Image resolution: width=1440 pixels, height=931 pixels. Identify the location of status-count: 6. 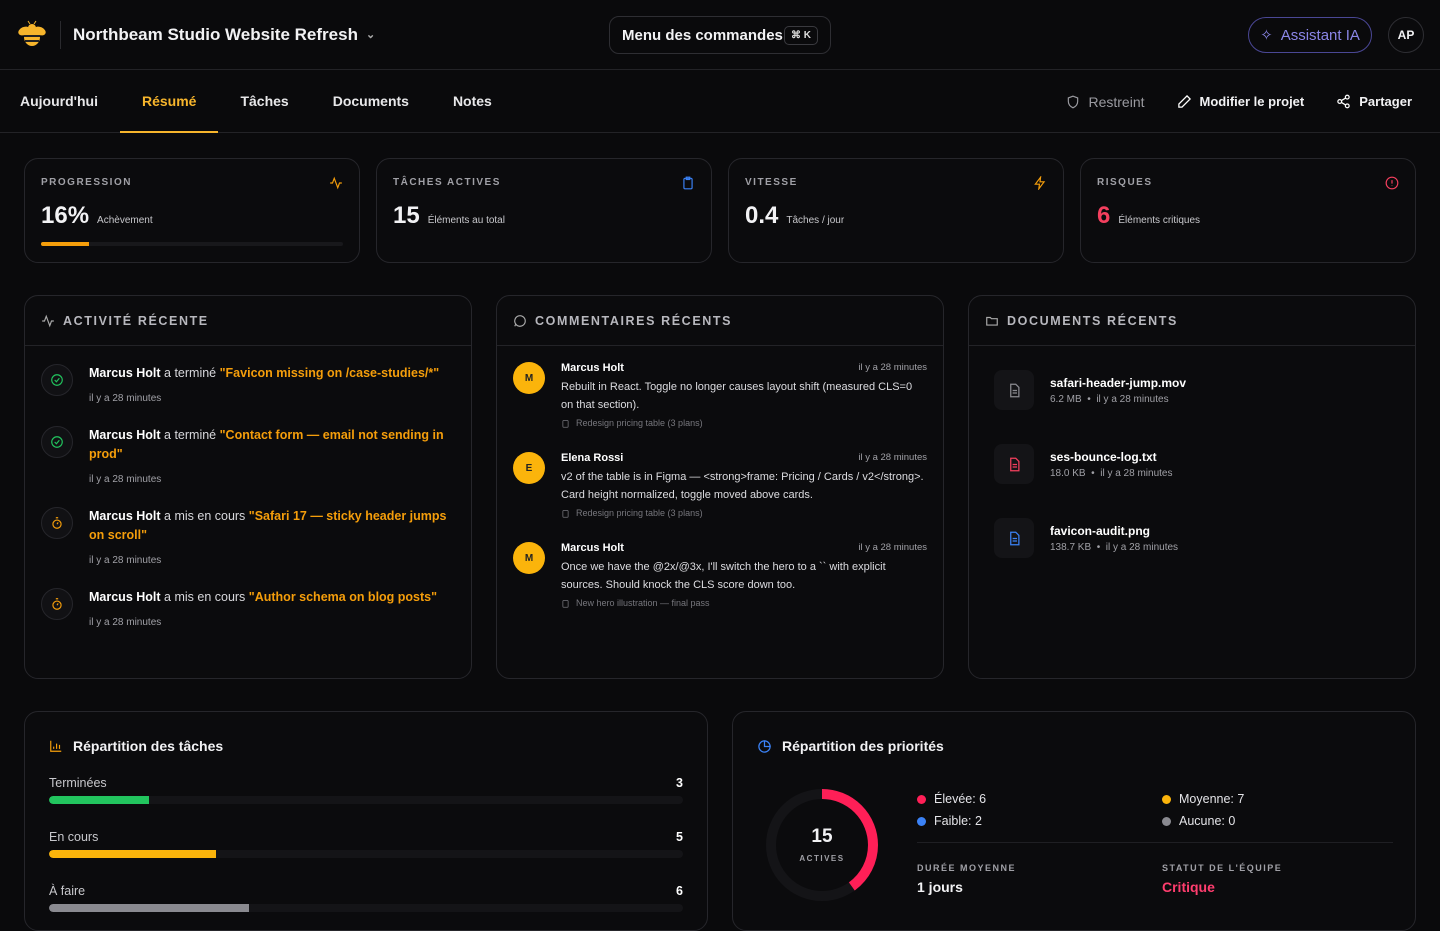
(679, 891).